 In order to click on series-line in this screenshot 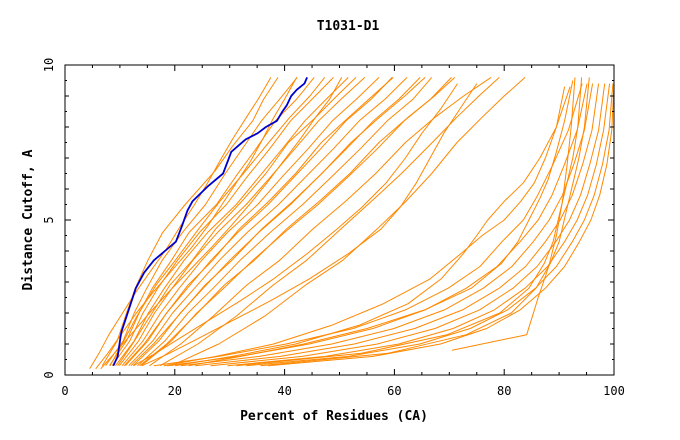, I will do `click(513, 214)`.